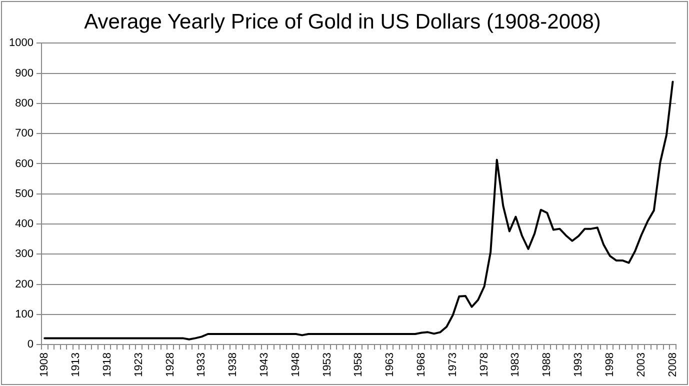 This screenshot has height=386, width=689. Describe the element at coordinates (24, 314) in the screenshot. I see `y-tick-label: 100` at that location.